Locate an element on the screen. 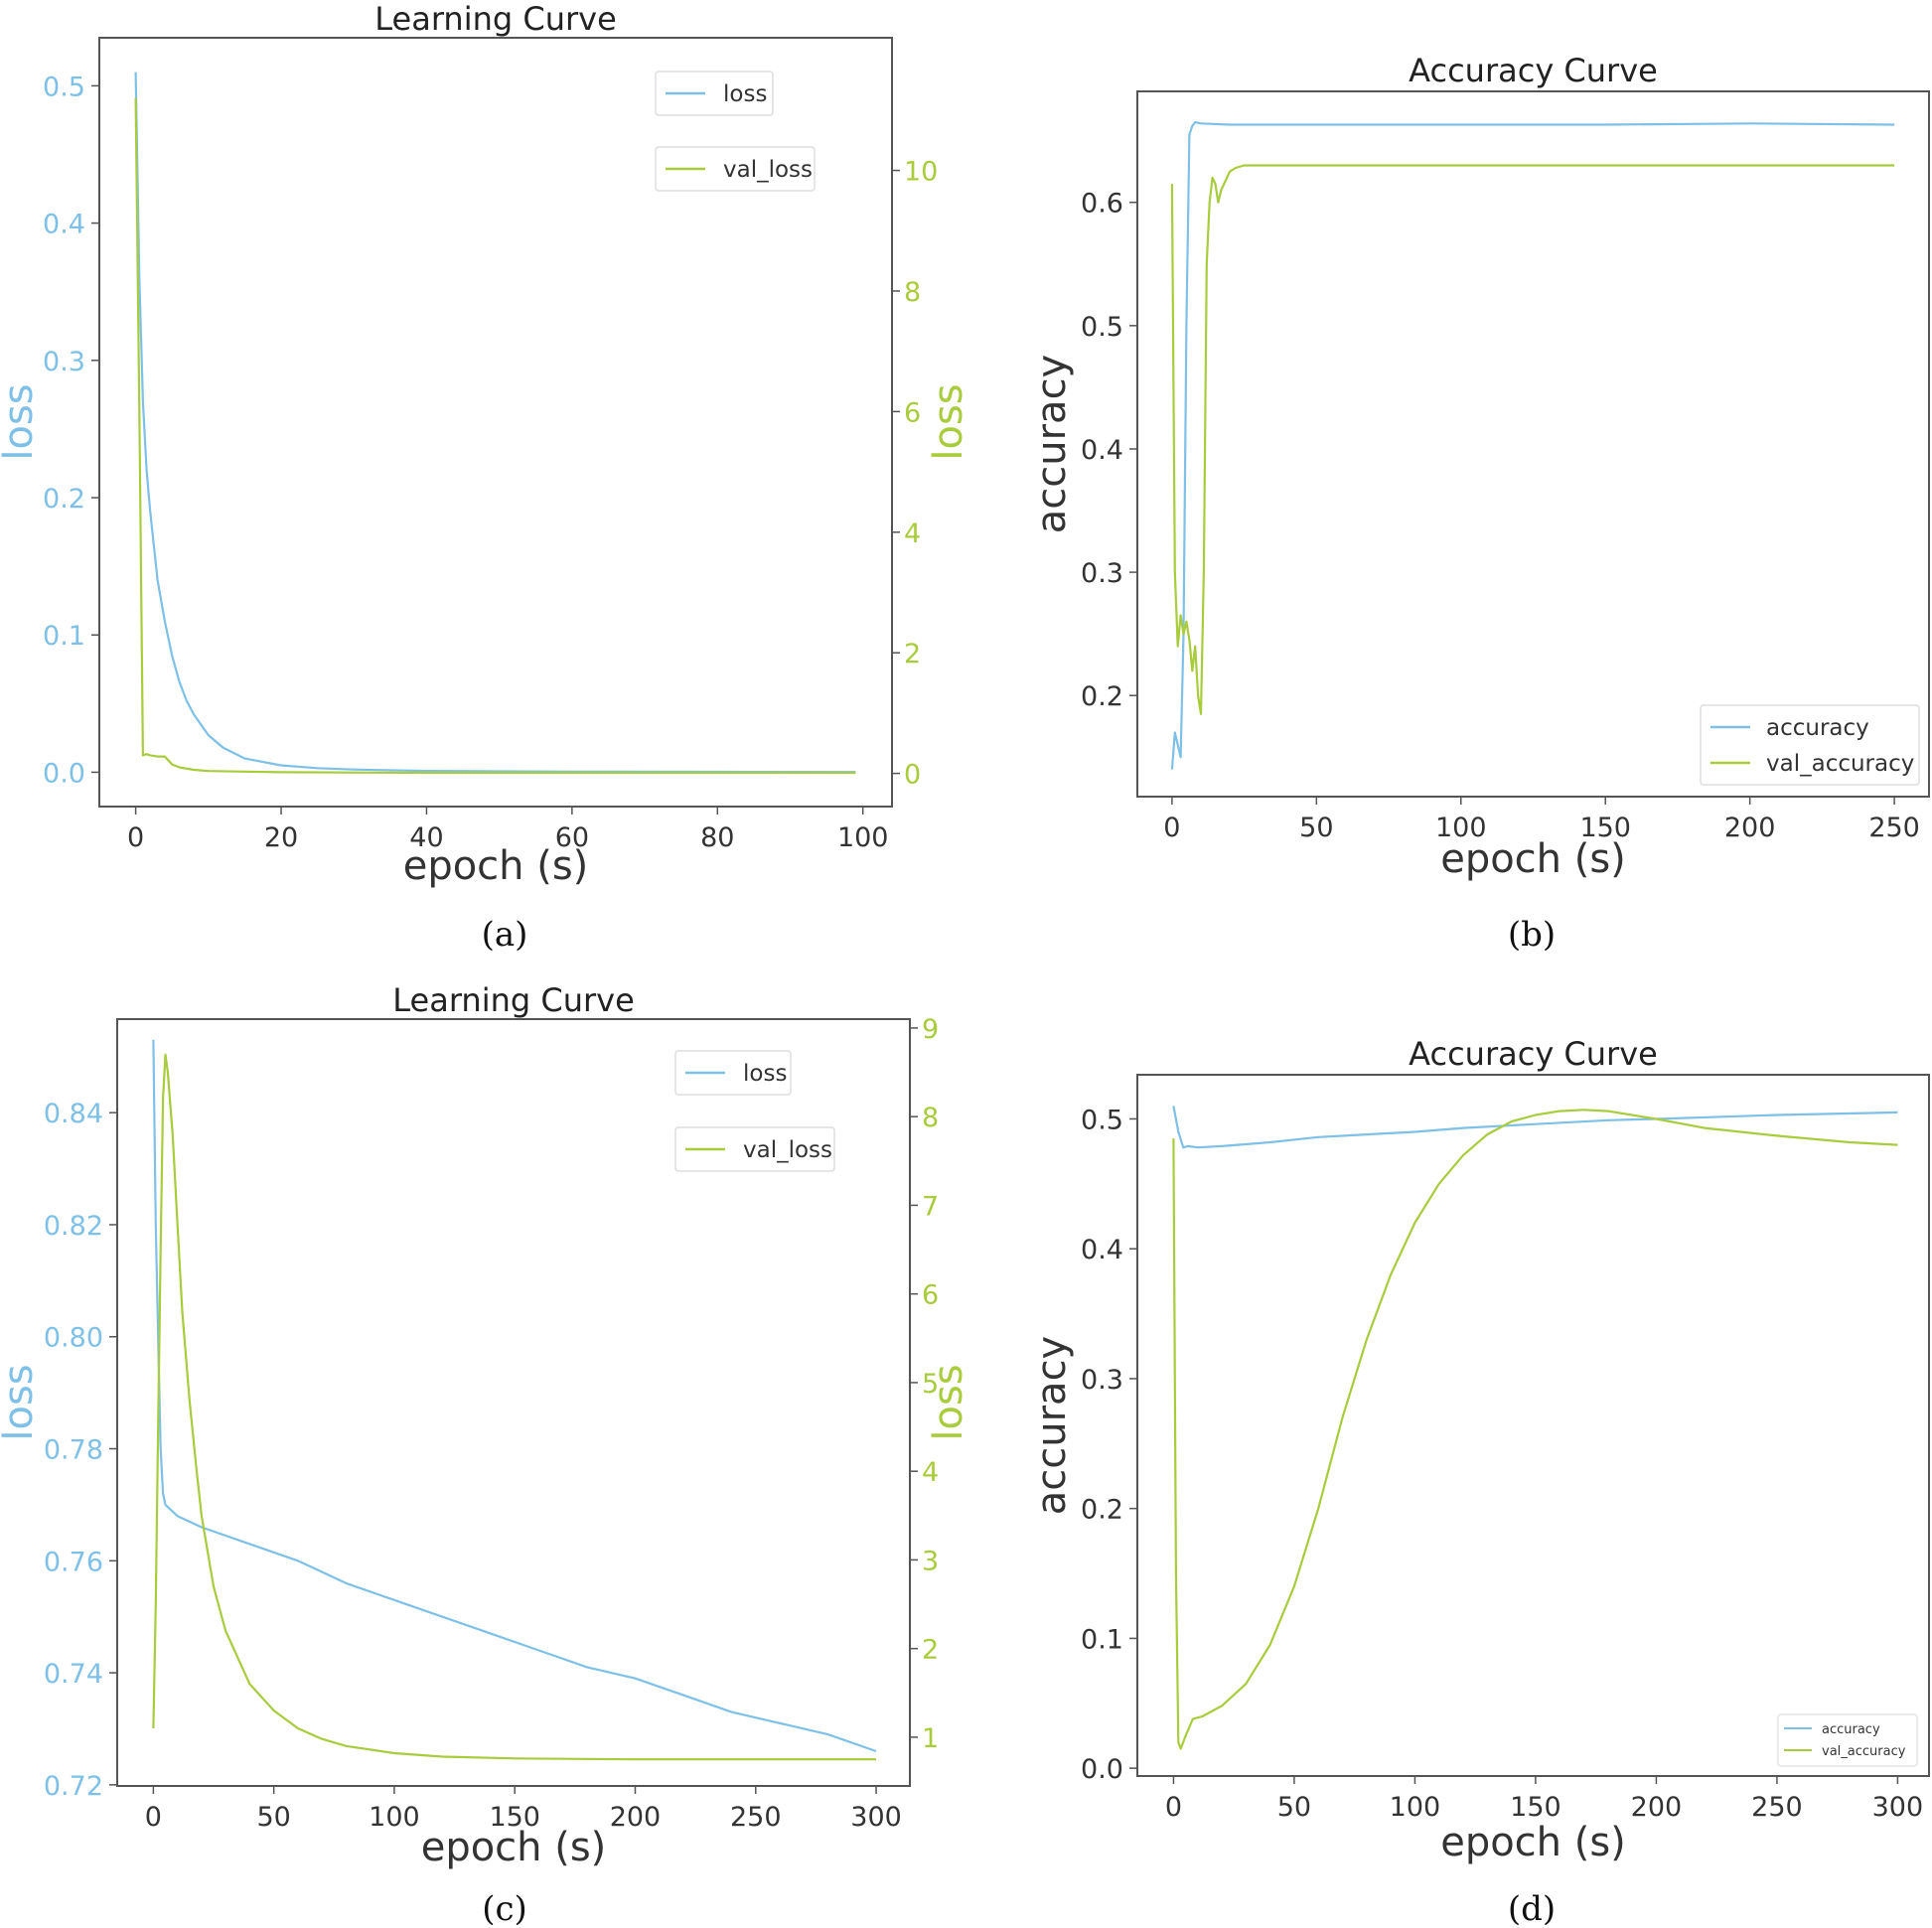 The height and width of the screenshot is (1928, 1932). y-tick-label: 0.84 is located at coordinates (73, 1114).